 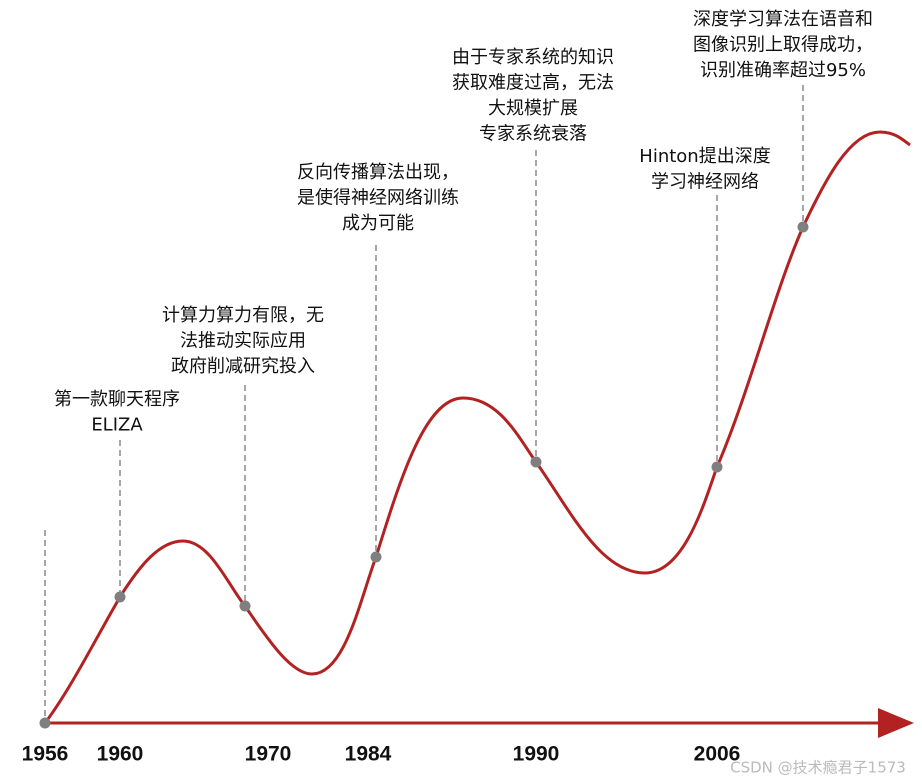 What do you see at coordinates (783, 19) in the screenshot?
I see `event-text: 深度学习算法在语音和` at bounding box center [783, 19].